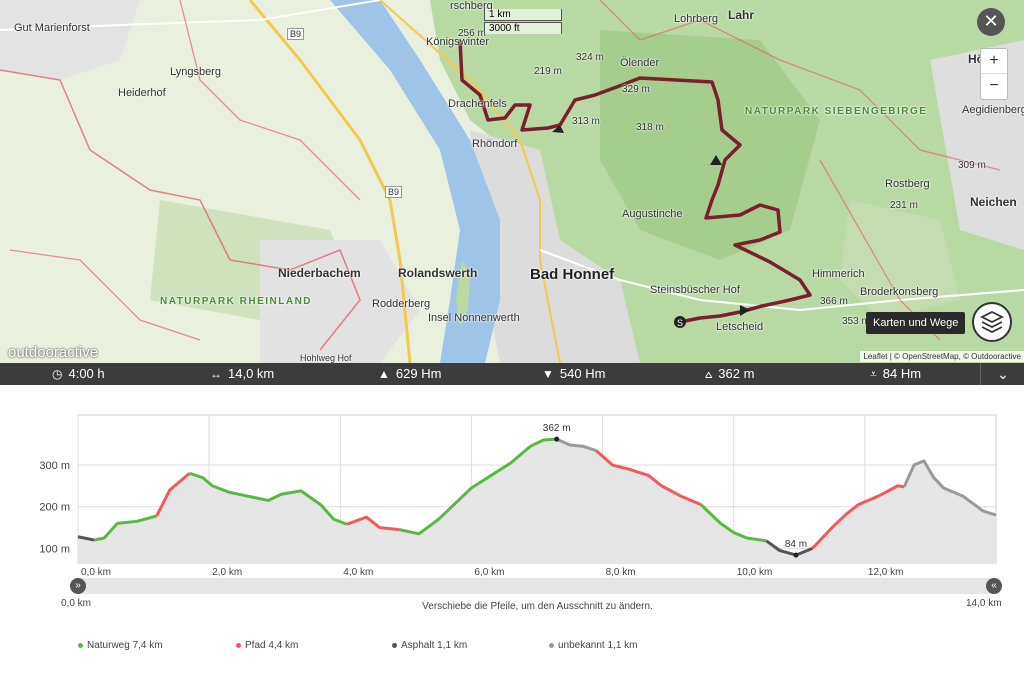  What do you see at coordinates (856, 321) in the screenshot?
I see `height-label: 353 m` at bounding box center [856, 321].